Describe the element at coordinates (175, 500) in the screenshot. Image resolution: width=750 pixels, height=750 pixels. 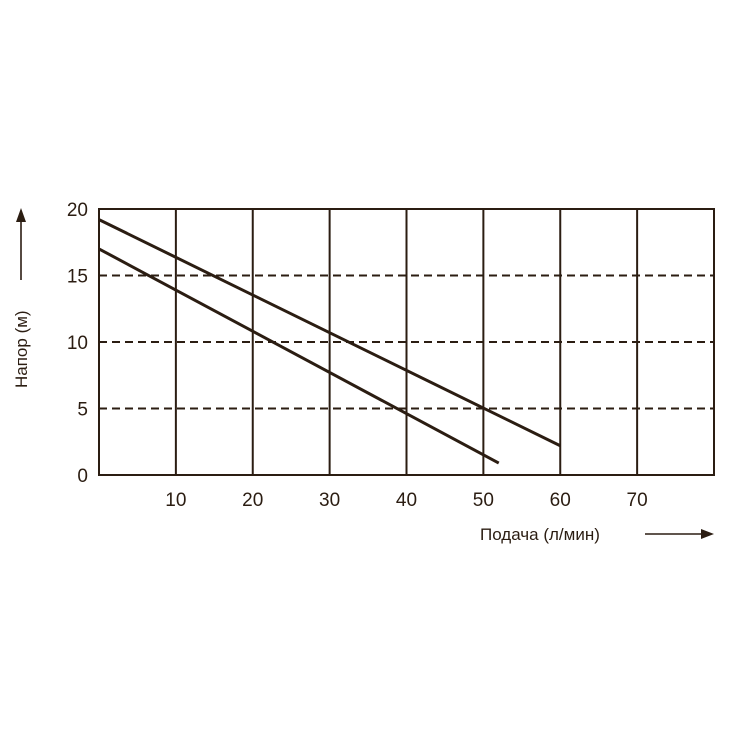
I see `x-tick-label-10: 10` at that location.